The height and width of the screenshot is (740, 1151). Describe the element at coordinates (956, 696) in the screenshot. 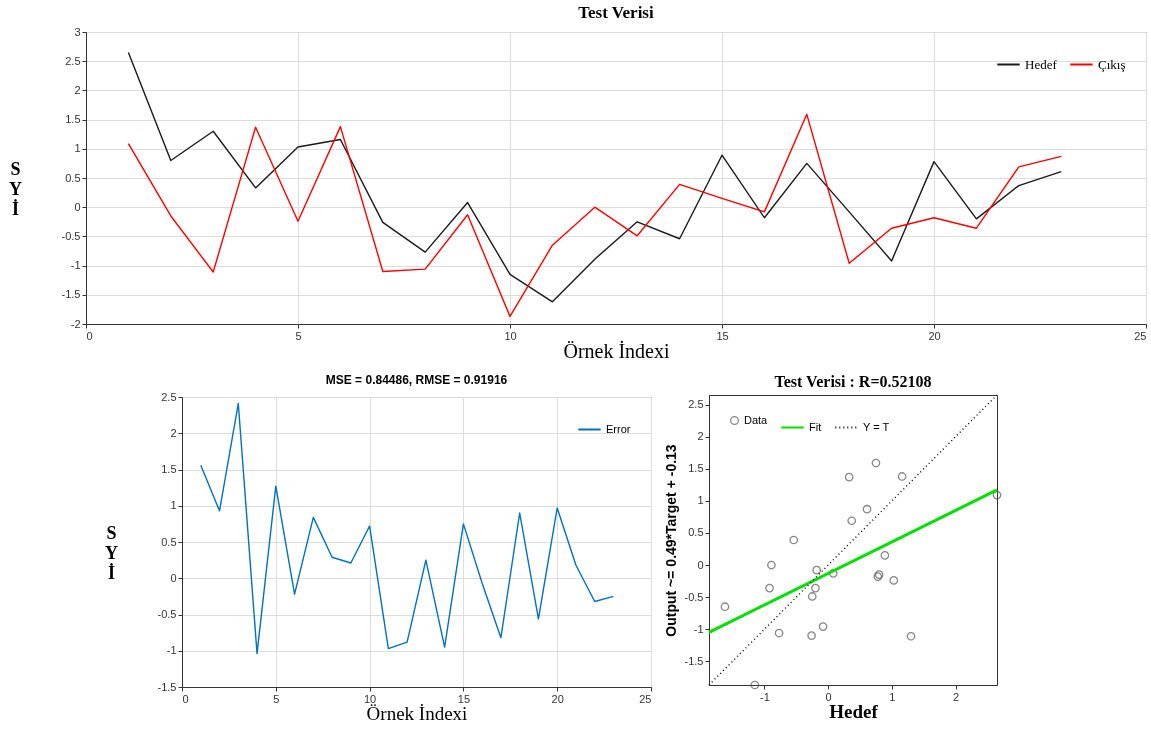

I see `x-tick-label: 2` at that location.